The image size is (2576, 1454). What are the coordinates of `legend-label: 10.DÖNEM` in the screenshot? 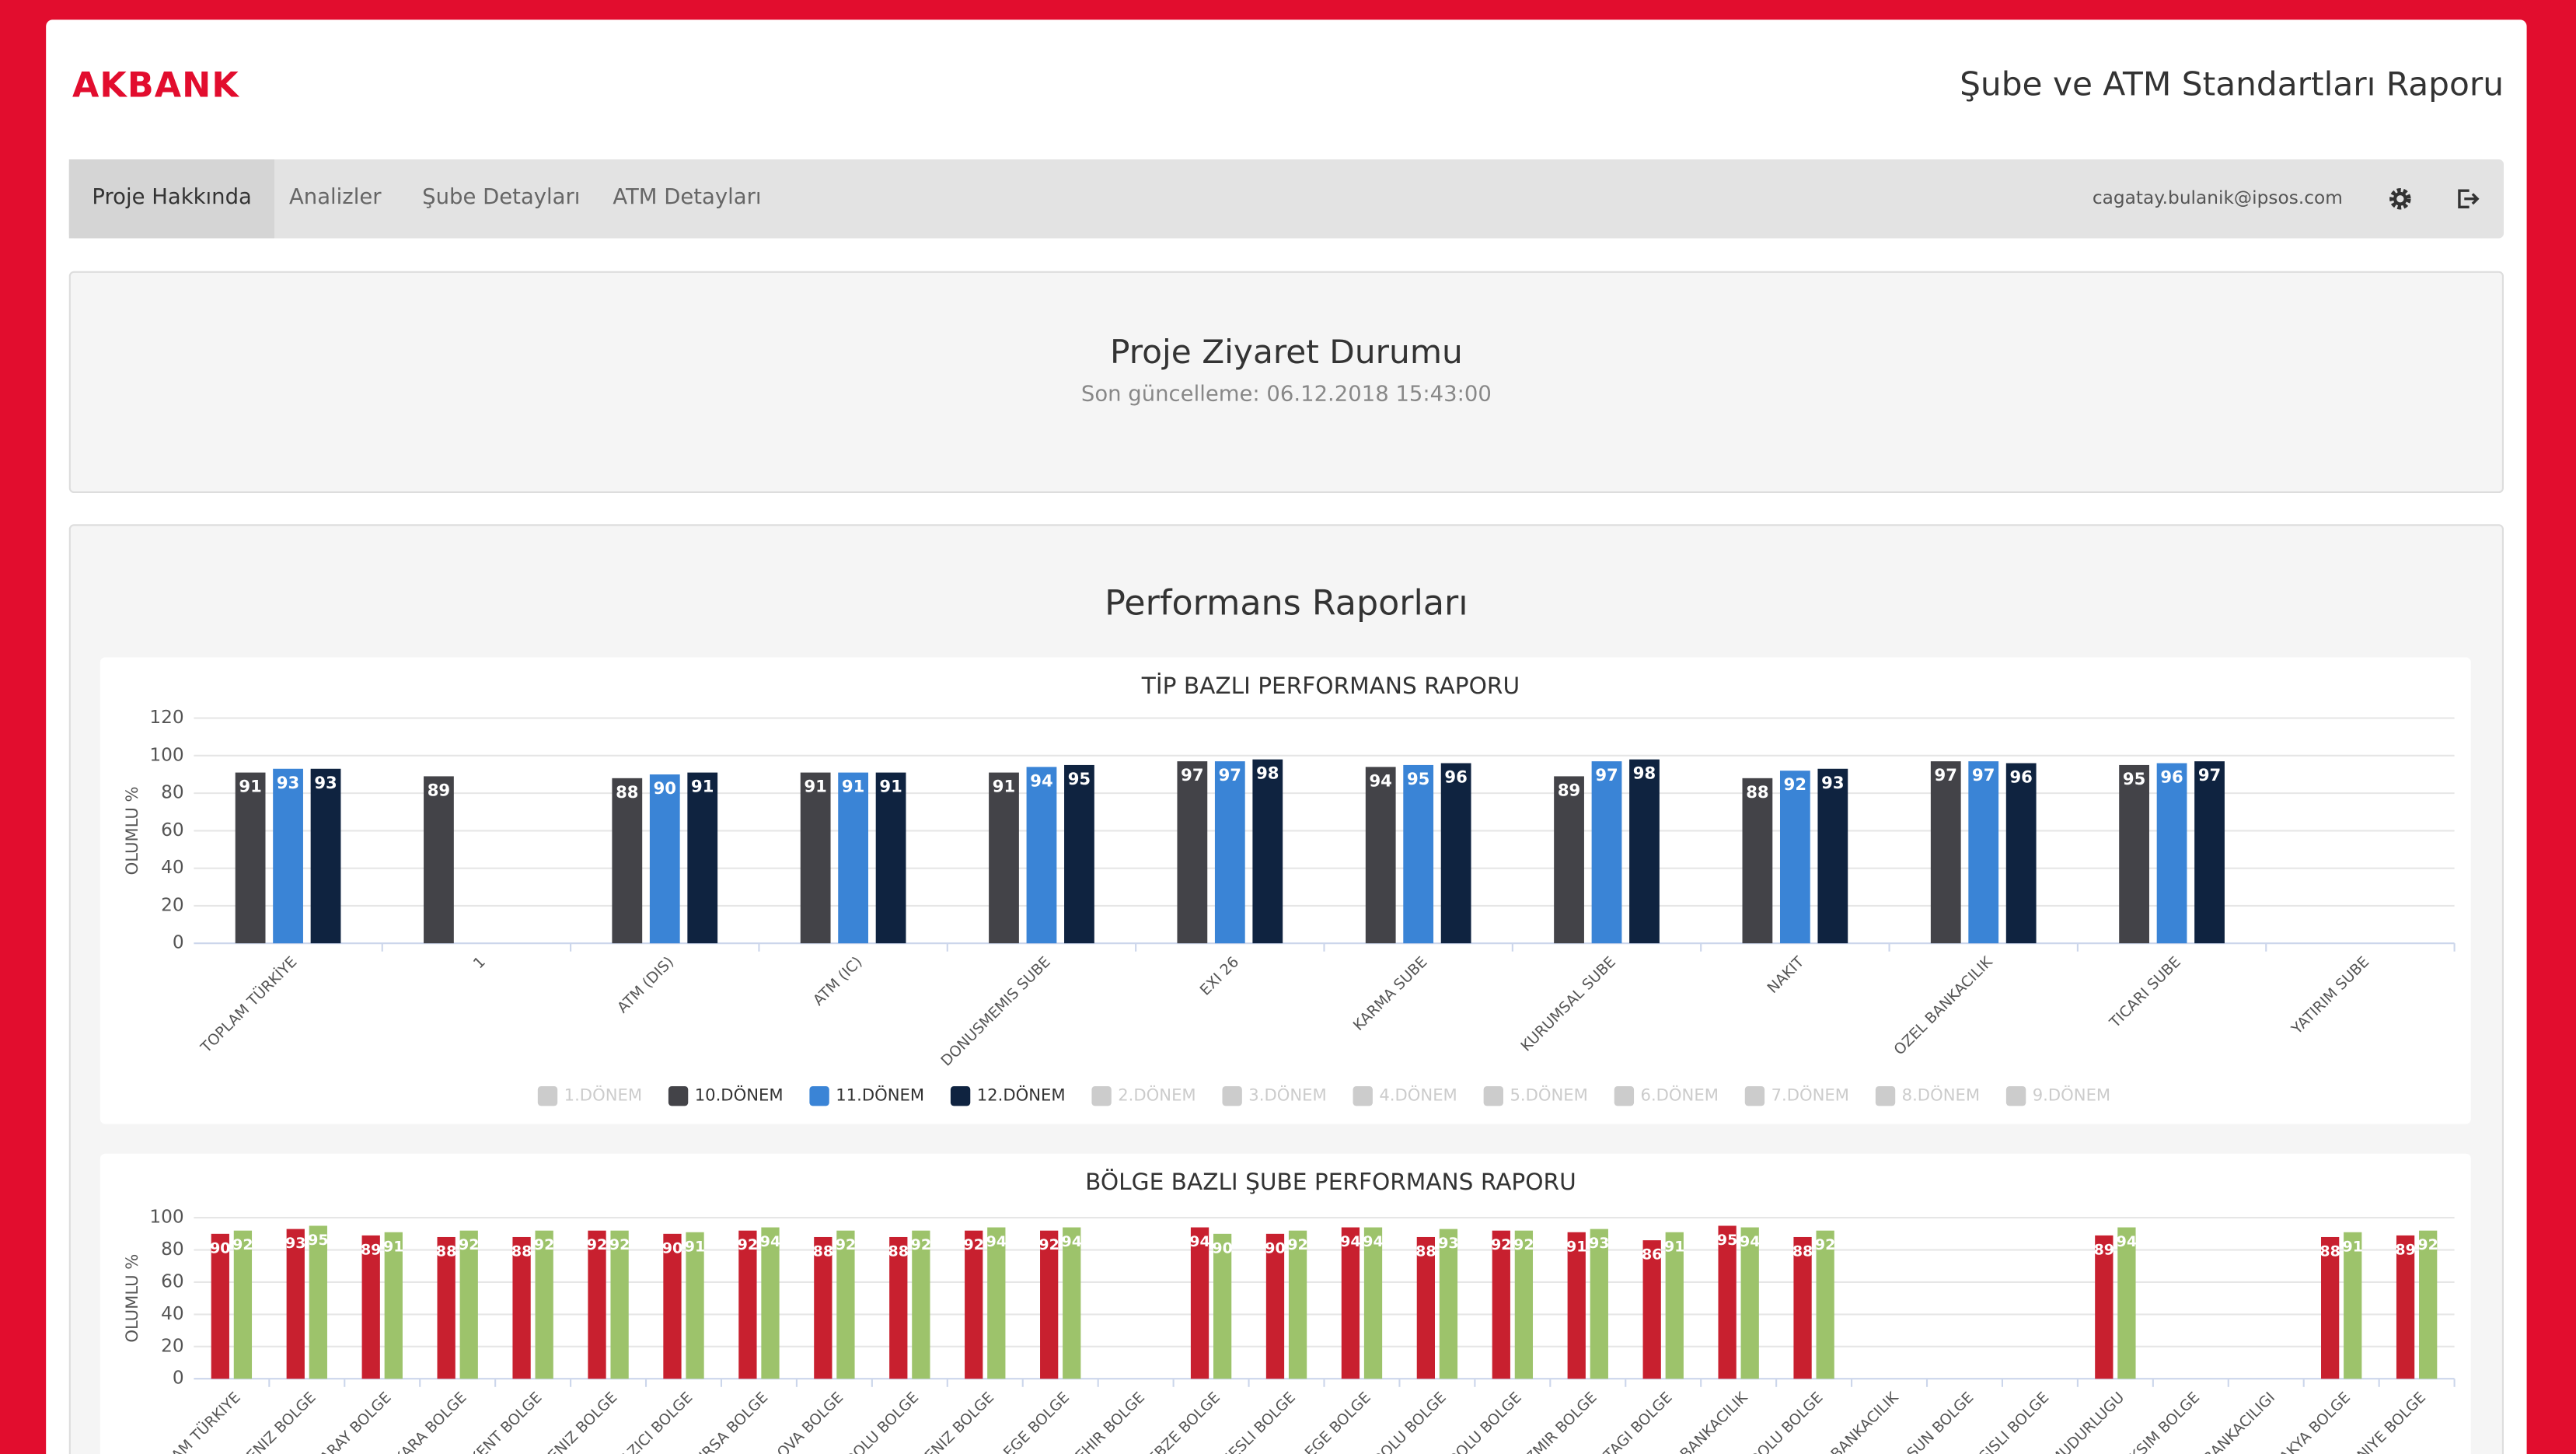 It's located at (740, 1095).